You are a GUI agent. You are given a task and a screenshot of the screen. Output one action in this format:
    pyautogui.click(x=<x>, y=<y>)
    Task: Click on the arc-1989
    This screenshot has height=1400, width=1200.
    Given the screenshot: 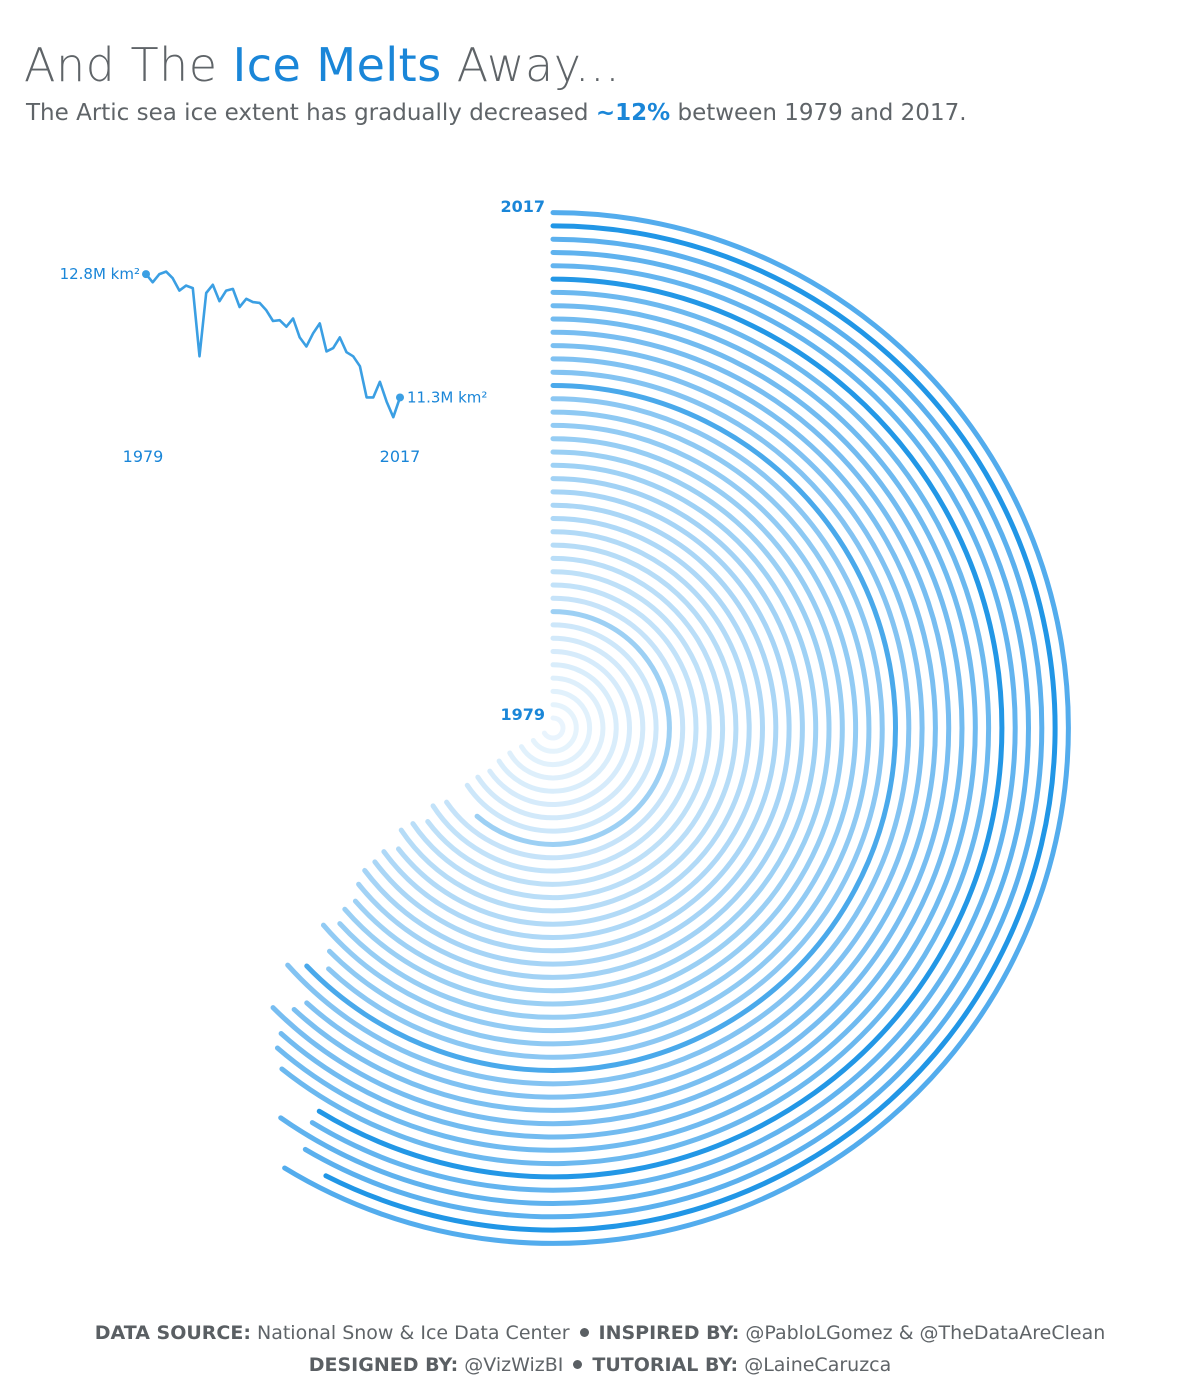 What is the action you would take?
    pyautogui.click(x=564, y=728)
    